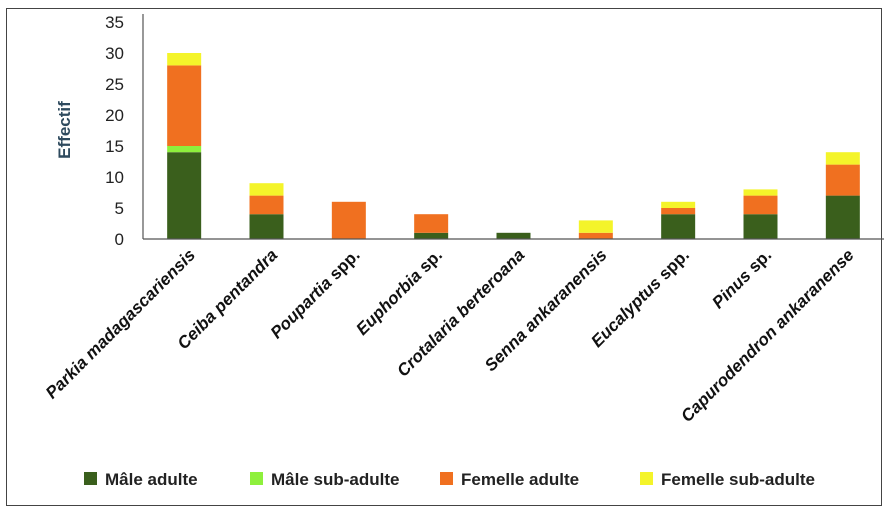 The image size is (888, 510). I want to click on y-tick-label: 35, so click(114, 22).